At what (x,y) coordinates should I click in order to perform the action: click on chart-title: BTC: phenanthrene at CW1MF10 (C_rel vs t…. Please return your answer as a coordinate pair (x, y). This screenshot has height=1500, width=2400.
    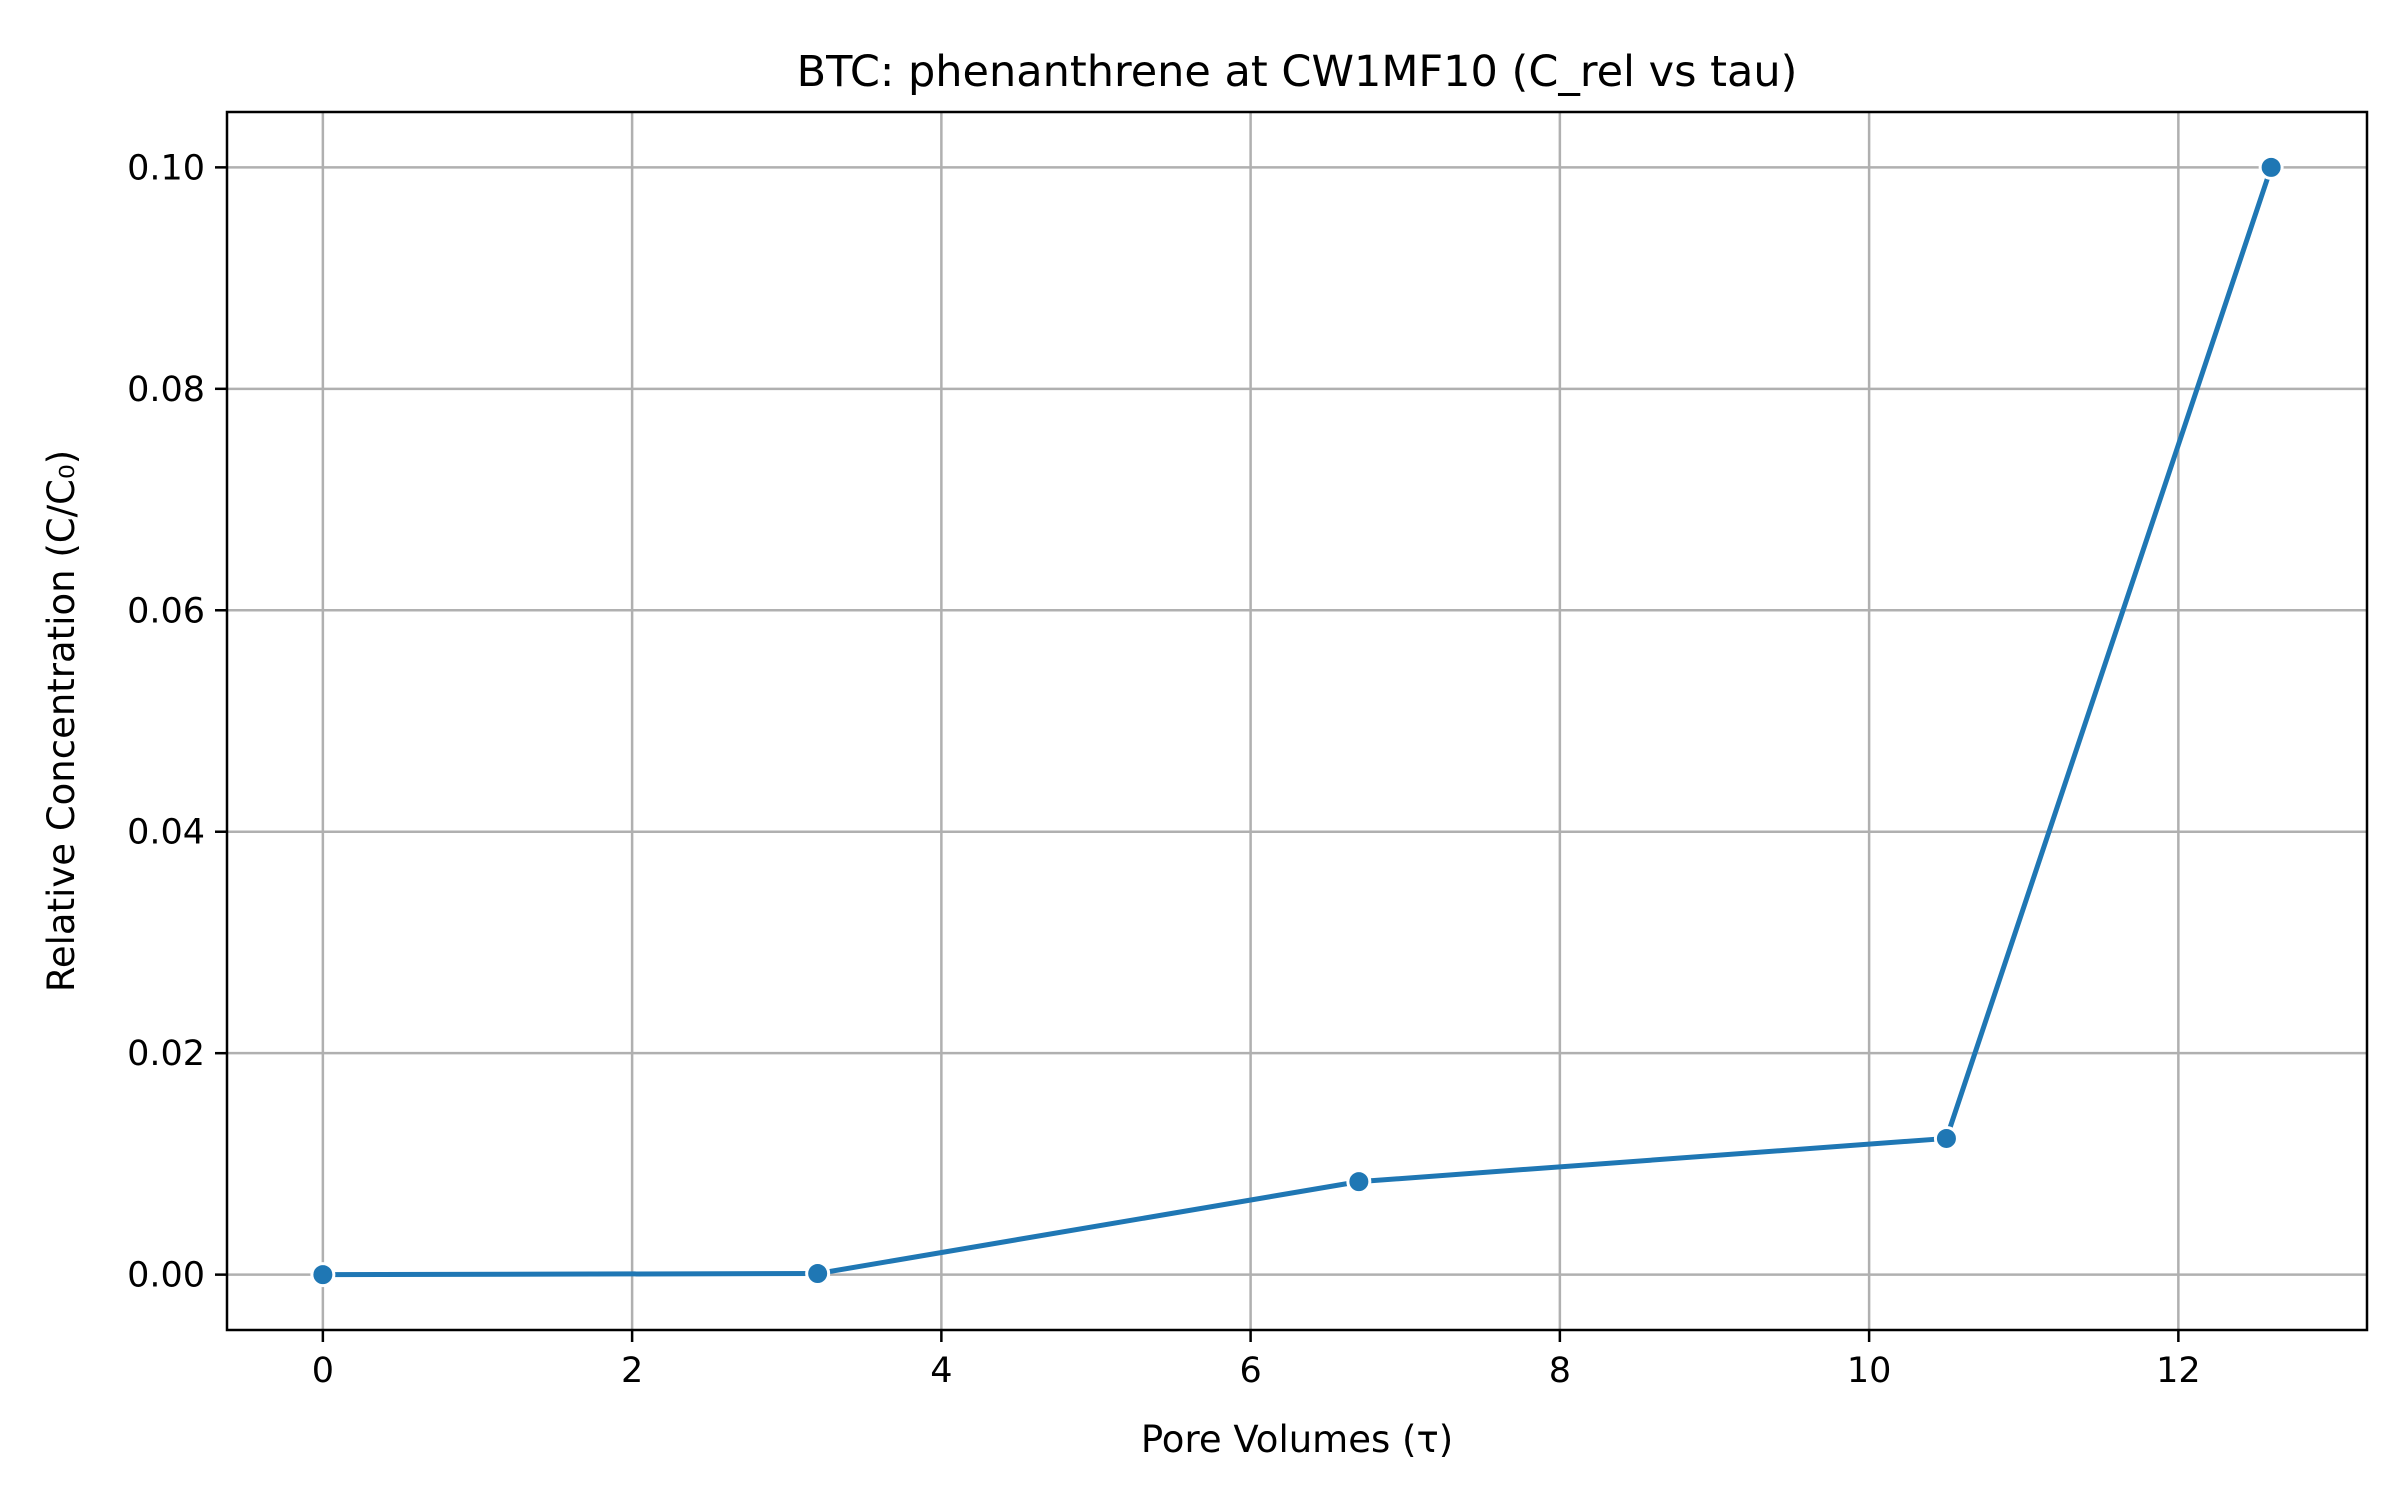
    Looking at the image, I should click on (1297, 72).